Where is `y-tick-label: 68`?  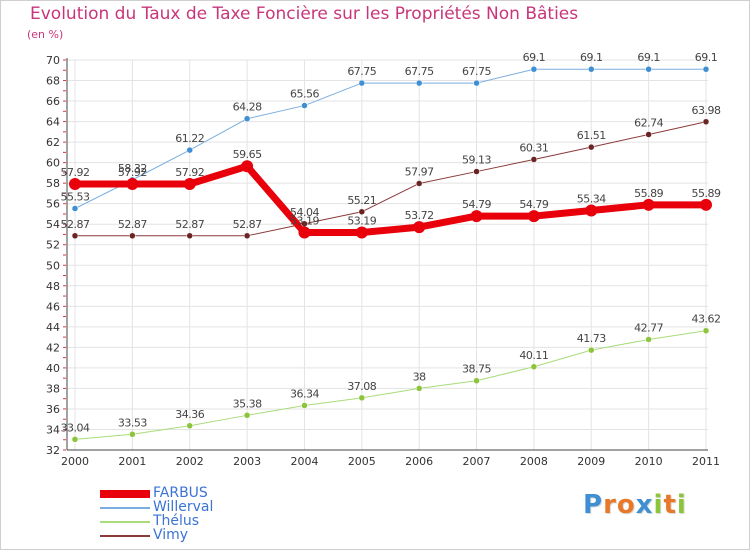 y-tick-label: 68 is located at coordinates (53, 81).